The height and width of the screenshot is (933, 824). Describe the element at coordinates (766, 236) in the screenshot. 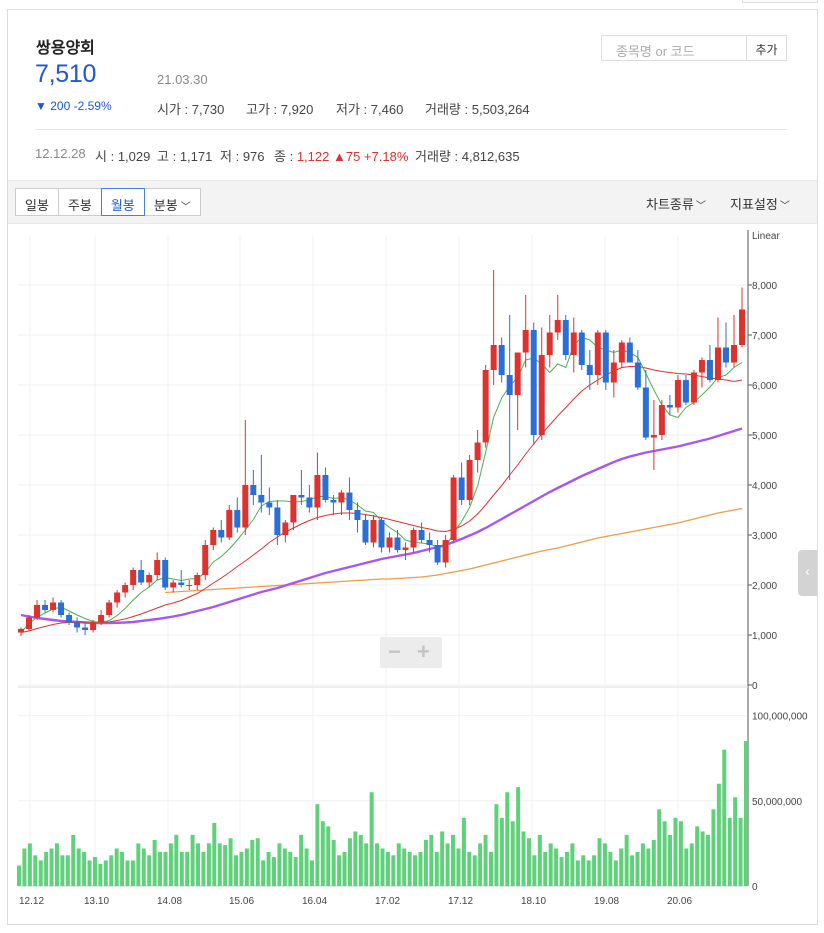

I see `scale-label: Linear` at that location.